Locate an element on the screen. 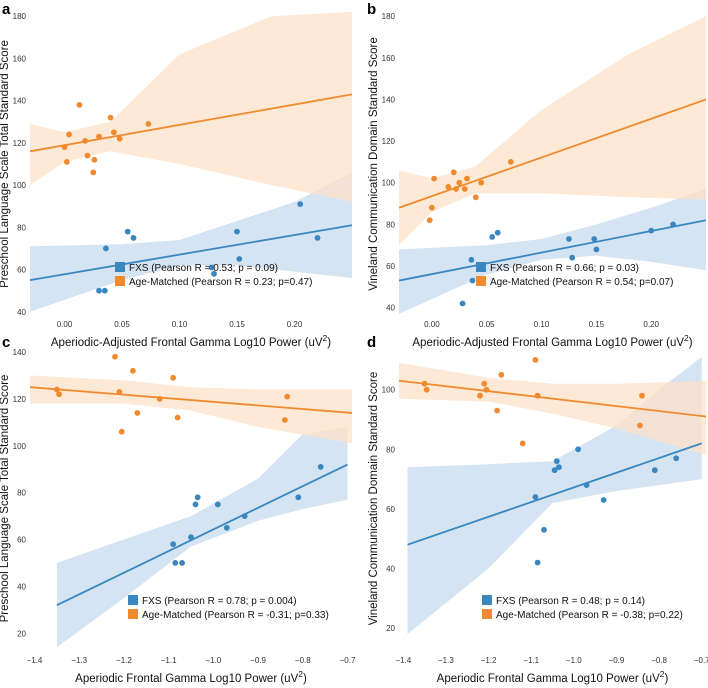 Image resolution: width=708 pixels, height=688 pixels. x-tick-label: 0.15 is located at coordinates (237, 324).